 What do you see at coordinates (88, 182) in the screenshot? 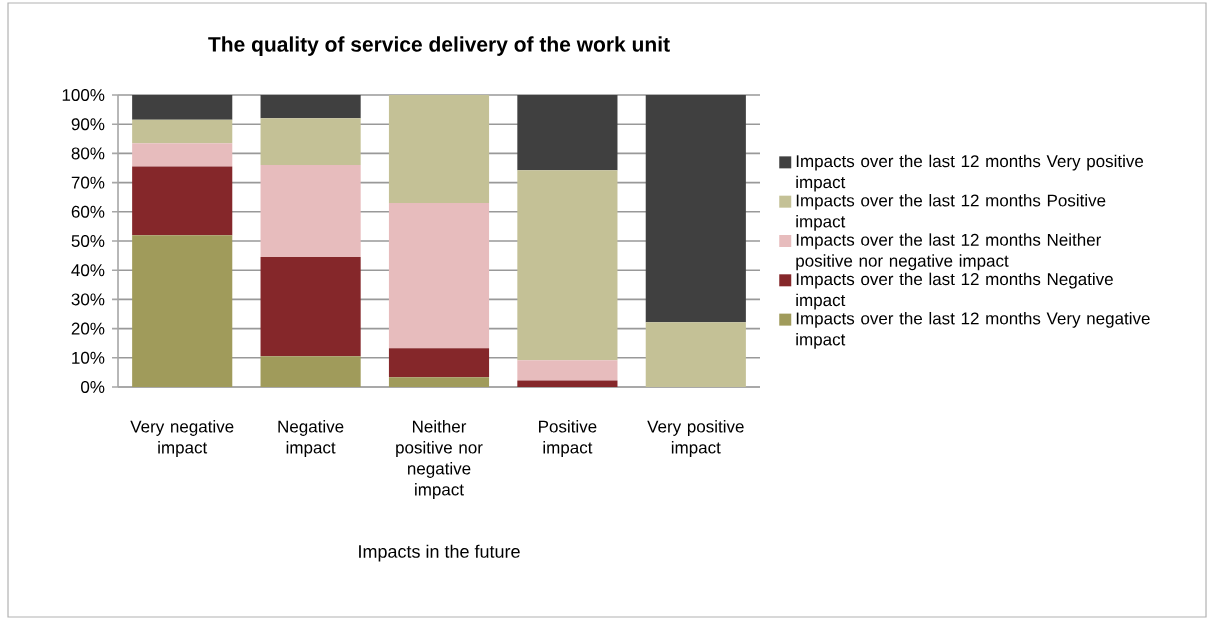
I see `y-tick-label: 70%` at bounding box center [88, 182].